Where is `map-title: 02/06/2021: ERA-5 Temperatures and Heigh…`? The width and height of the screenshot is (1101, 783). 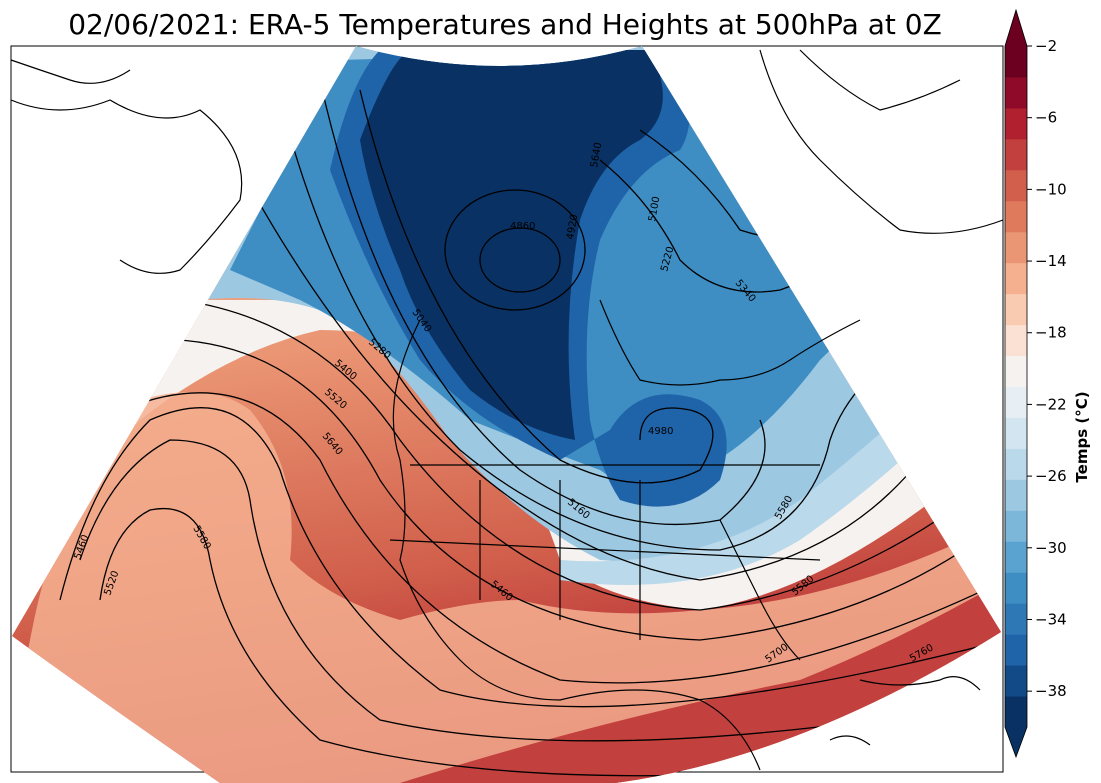 map-title: 02/06/2021: ERA-5 Temperatures and Heigh… is located at coordinates (505, 24).